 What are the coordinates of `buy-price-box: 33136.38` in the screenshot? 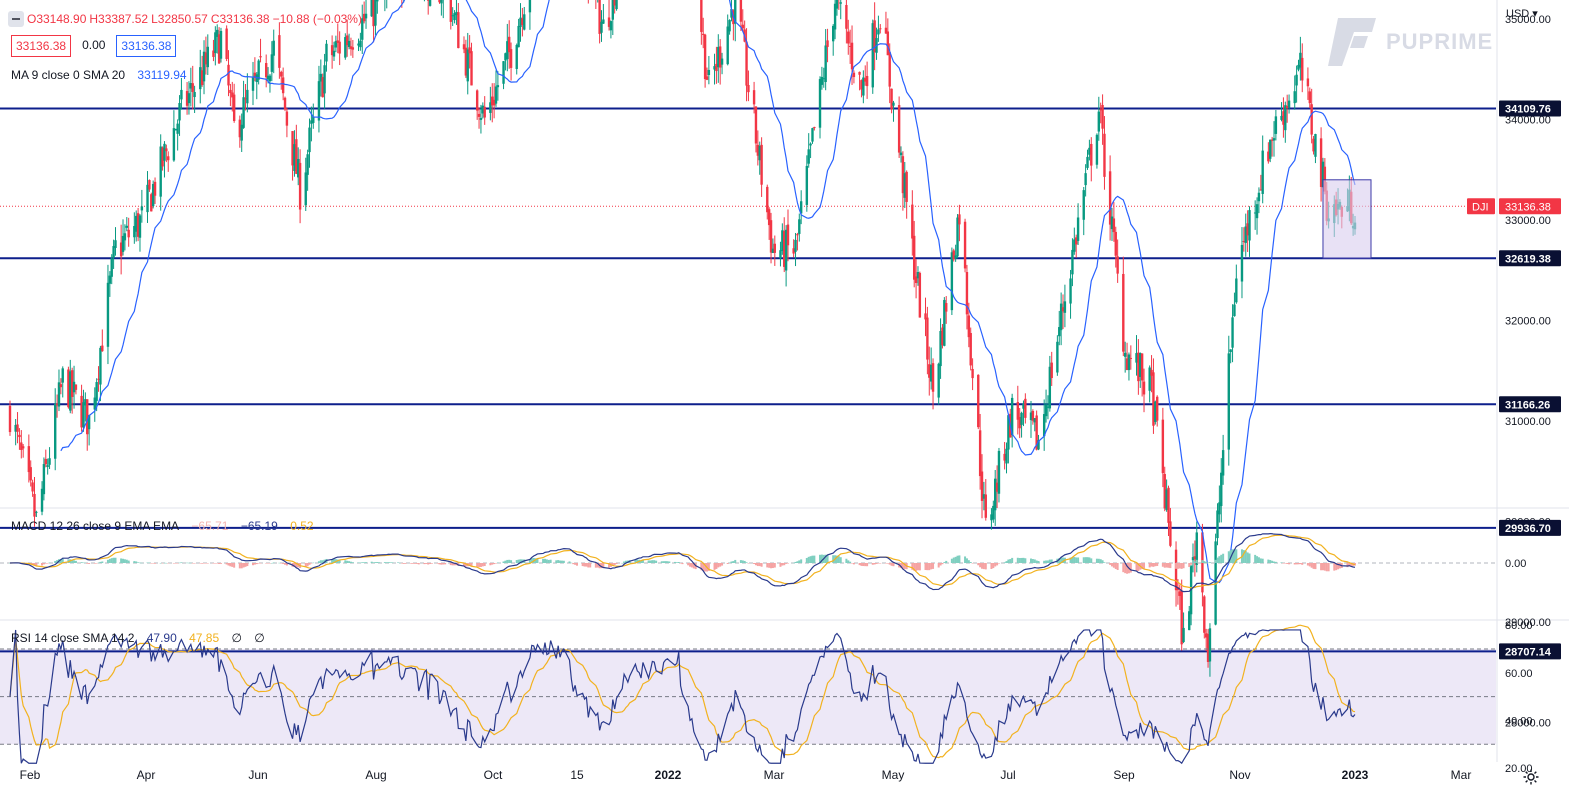 It's located at (146, 46).